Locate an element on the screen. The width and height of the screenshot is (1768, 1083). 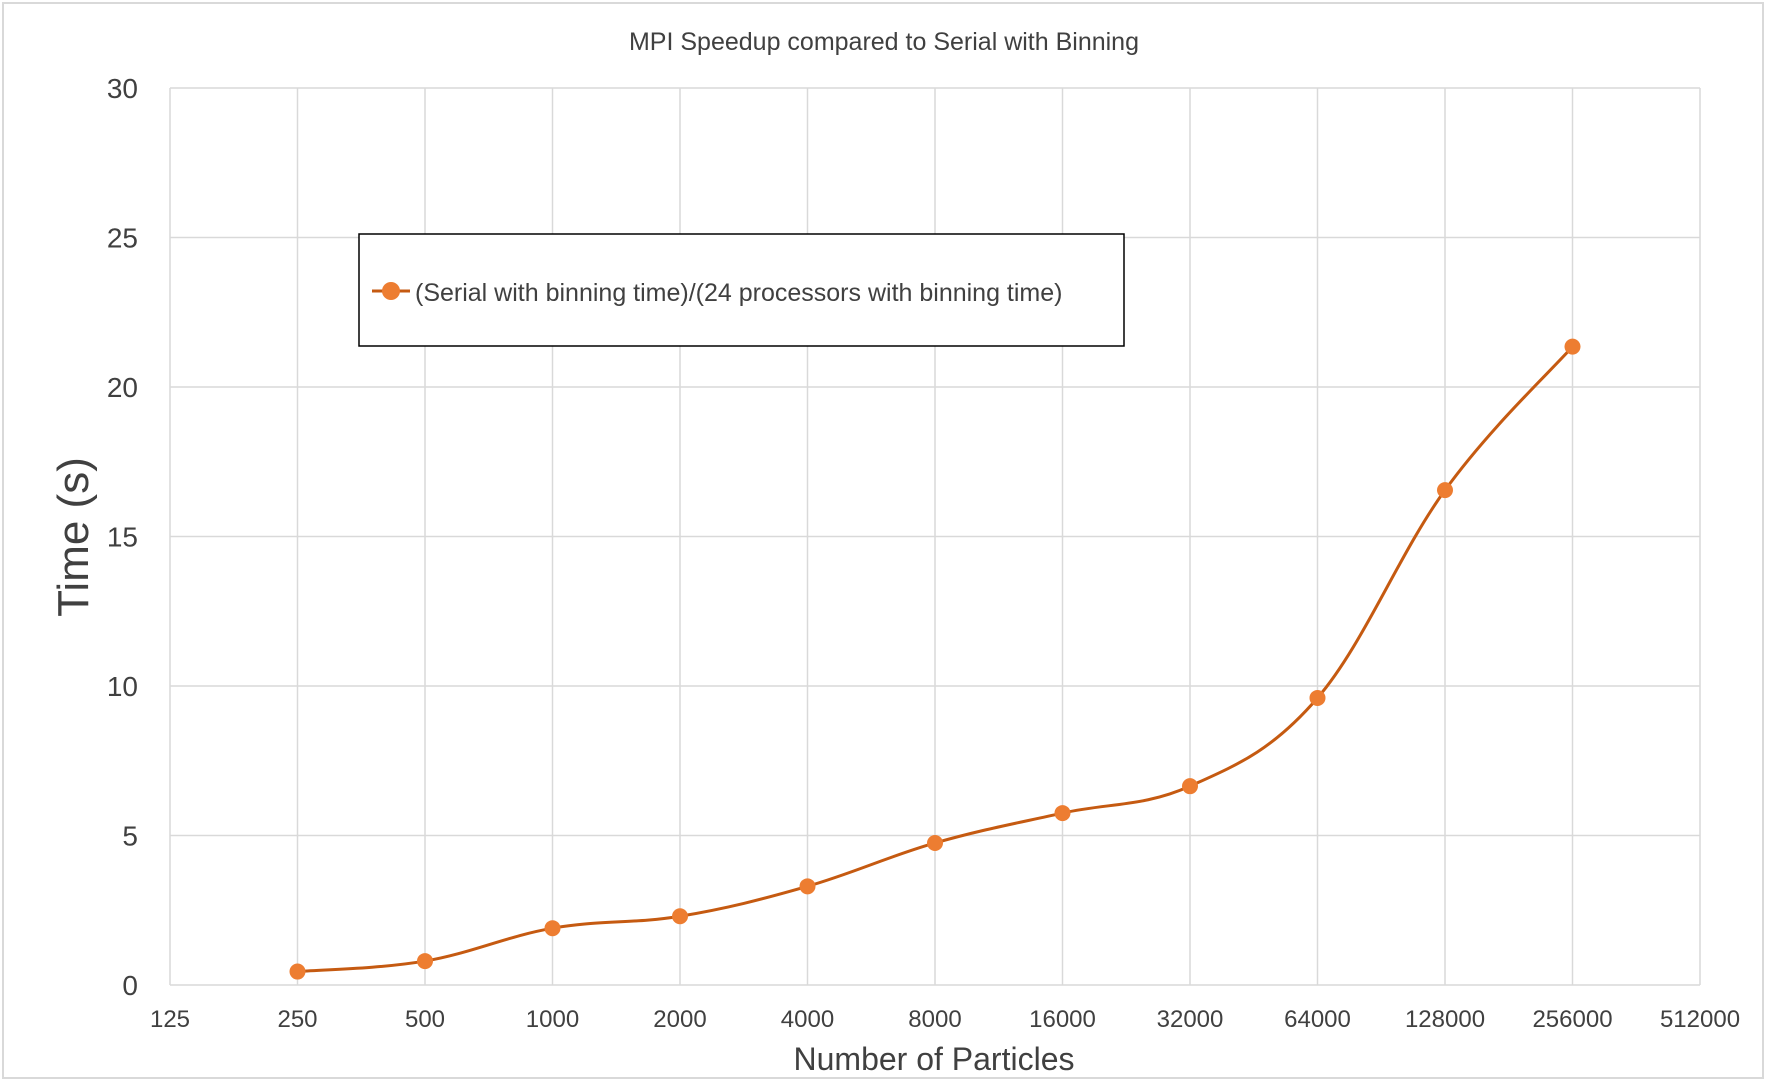
legend-marker is located at coordinates (391, 291).